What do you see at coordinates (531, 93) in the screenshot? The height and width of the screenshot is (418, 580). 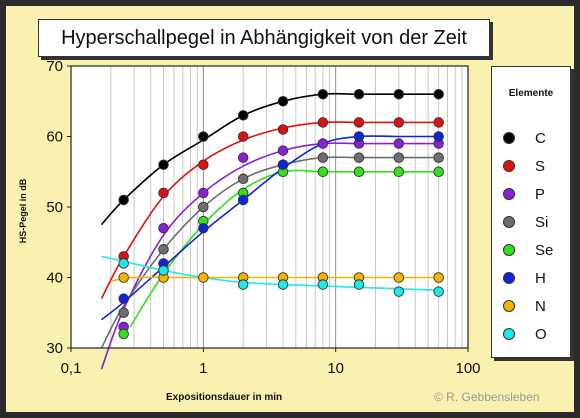 I see `legend-title: Elemente` at bounding box center [531, 93].